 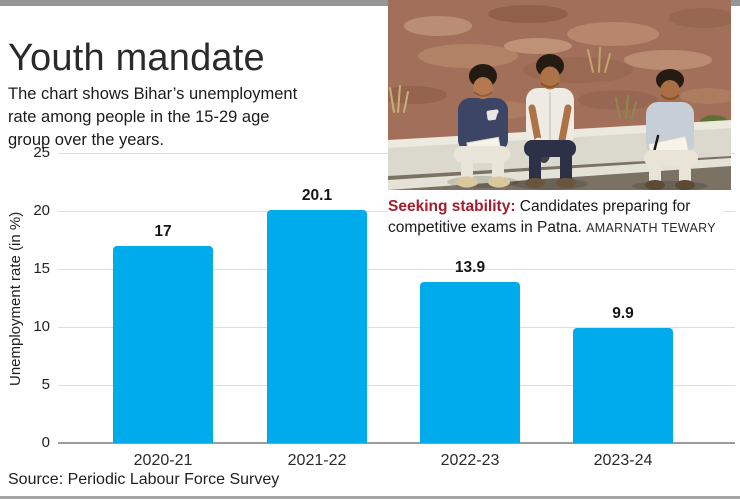 I want to click on x-axis-line, so click(x=396, y=443).